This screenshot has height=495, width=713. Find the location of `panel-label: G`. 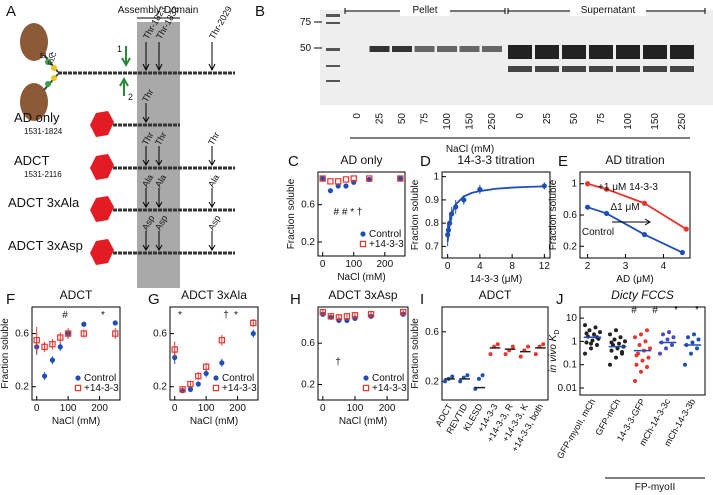

panel-label: G is located at coordinates (154, 299).